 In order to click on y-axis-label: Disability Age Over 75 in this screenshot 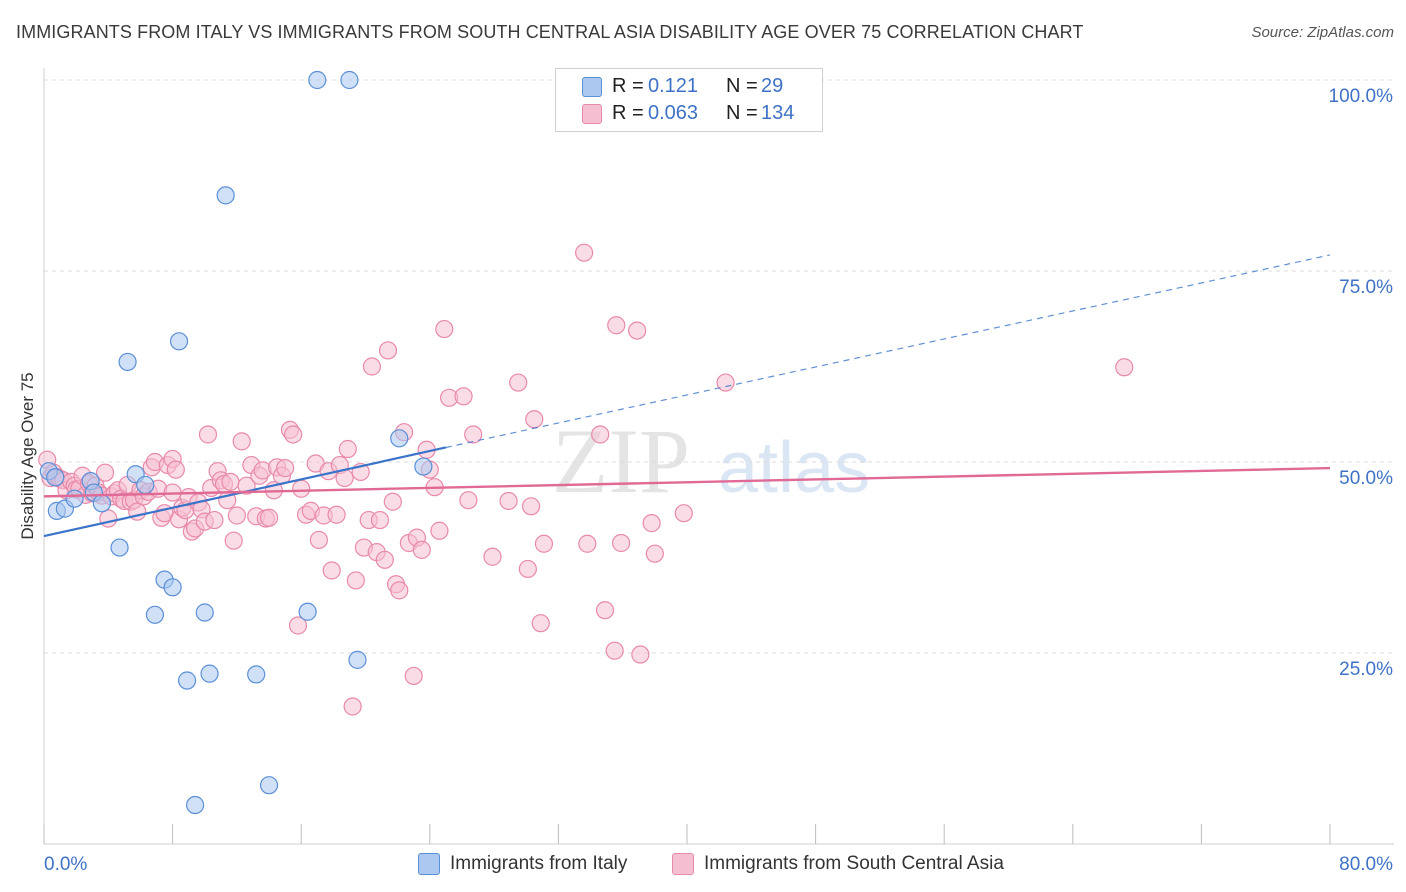, I will do `click(27, 455)`.